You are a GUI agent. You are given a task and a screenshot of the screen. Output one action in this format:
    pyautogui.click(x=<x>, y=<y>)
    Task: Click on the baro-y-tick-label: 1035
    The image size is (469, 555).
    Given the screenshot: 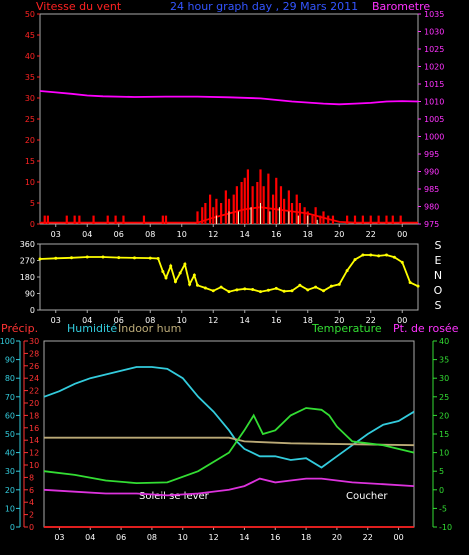 What is the action you would take?
    pyautogui.click(x=434, y=14)
    